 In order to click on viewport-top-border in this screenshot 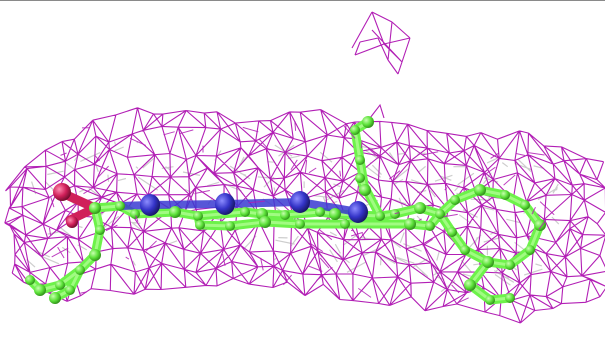, I will do `click(302, 0)`.